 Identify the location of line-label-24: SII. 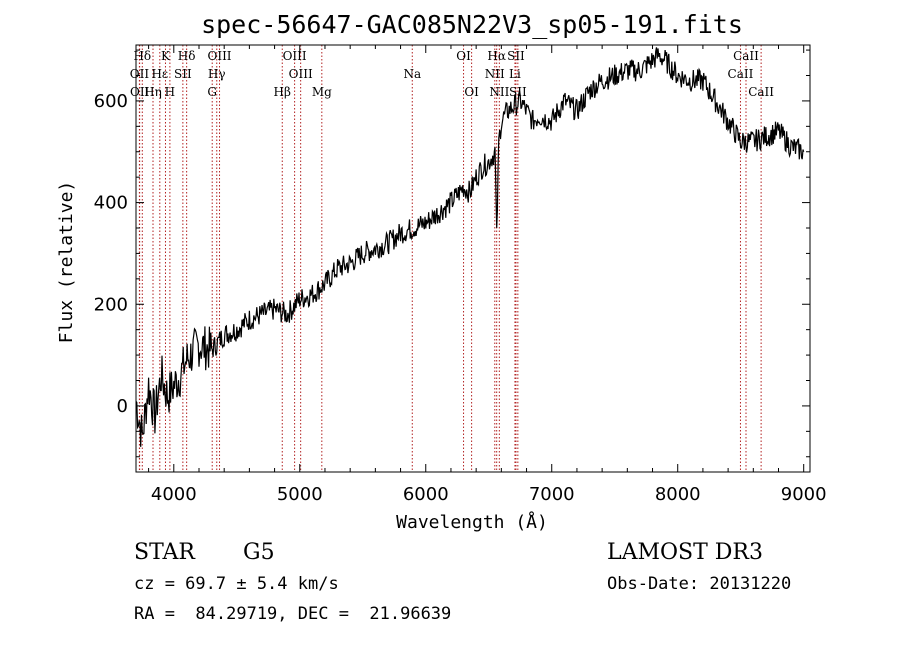
(518, 92).